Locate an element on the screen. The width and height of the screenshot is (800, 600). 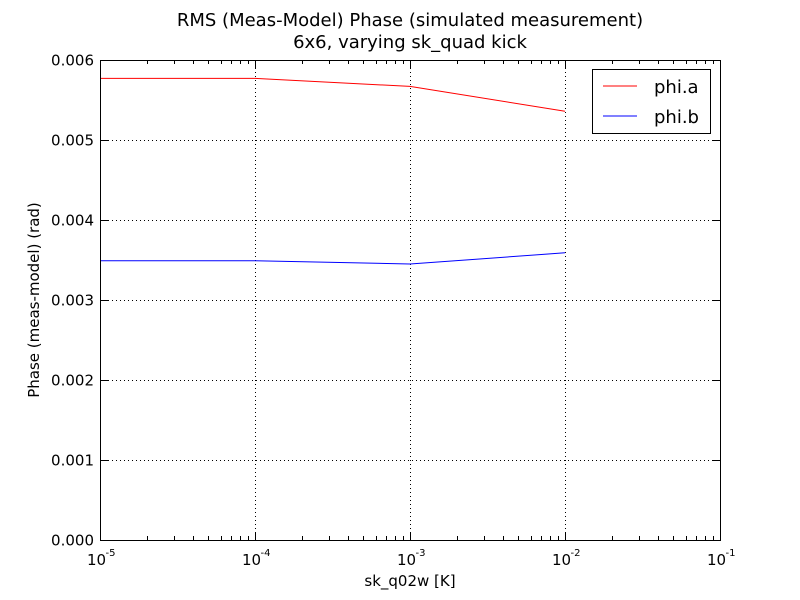
y-tick-label: 0.005 is located at coordinates (72, 141).